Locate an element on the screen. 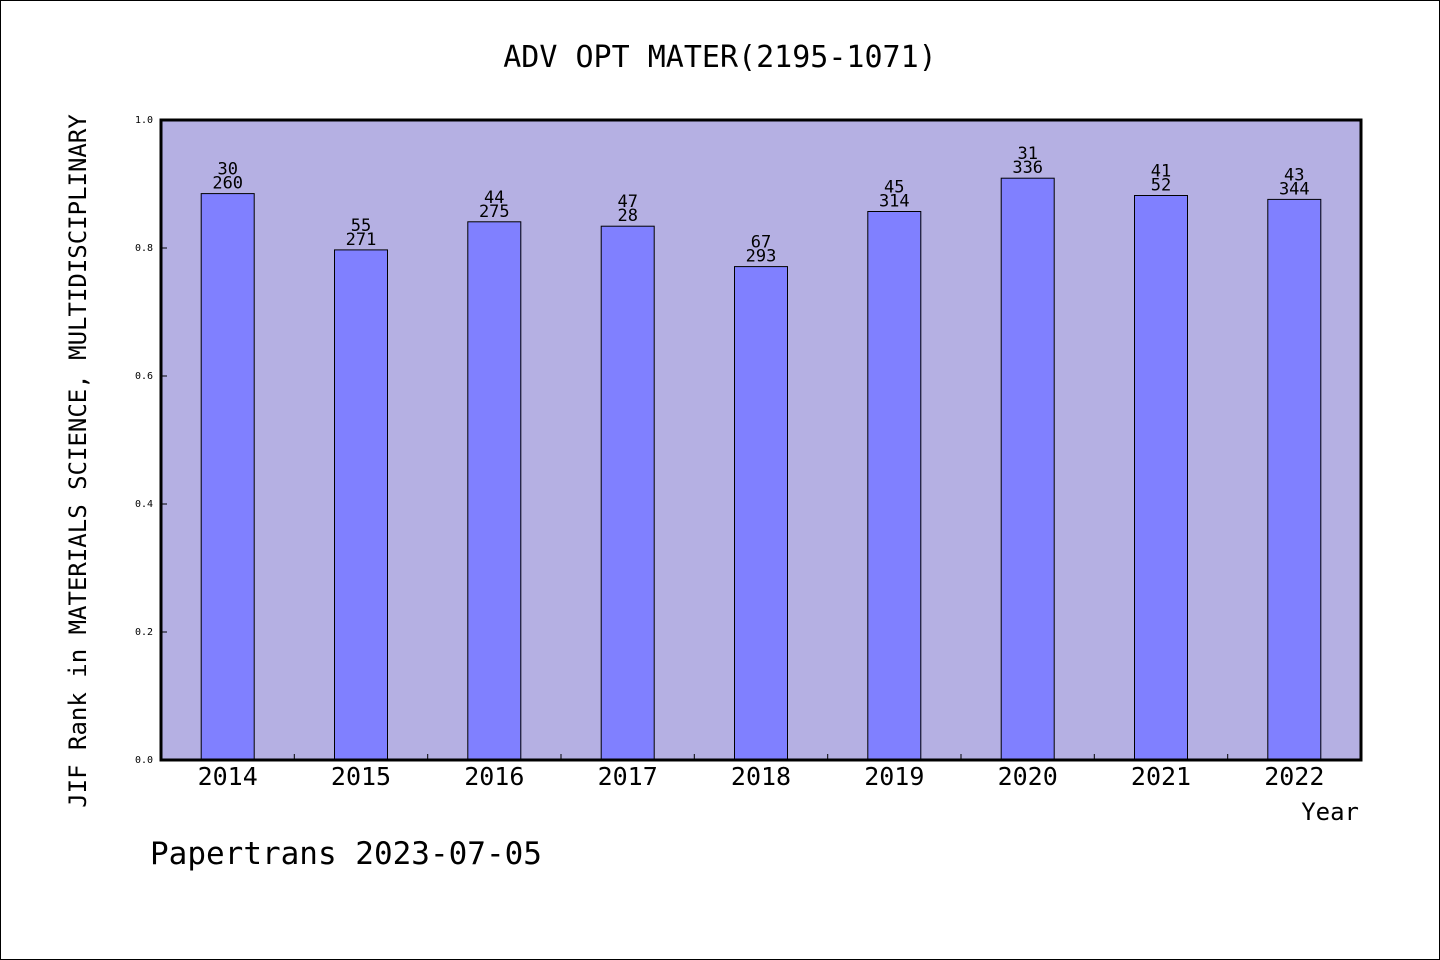 This screenshot has height=960, width=1440. bar-2018 is located at coordinates (761, 513).